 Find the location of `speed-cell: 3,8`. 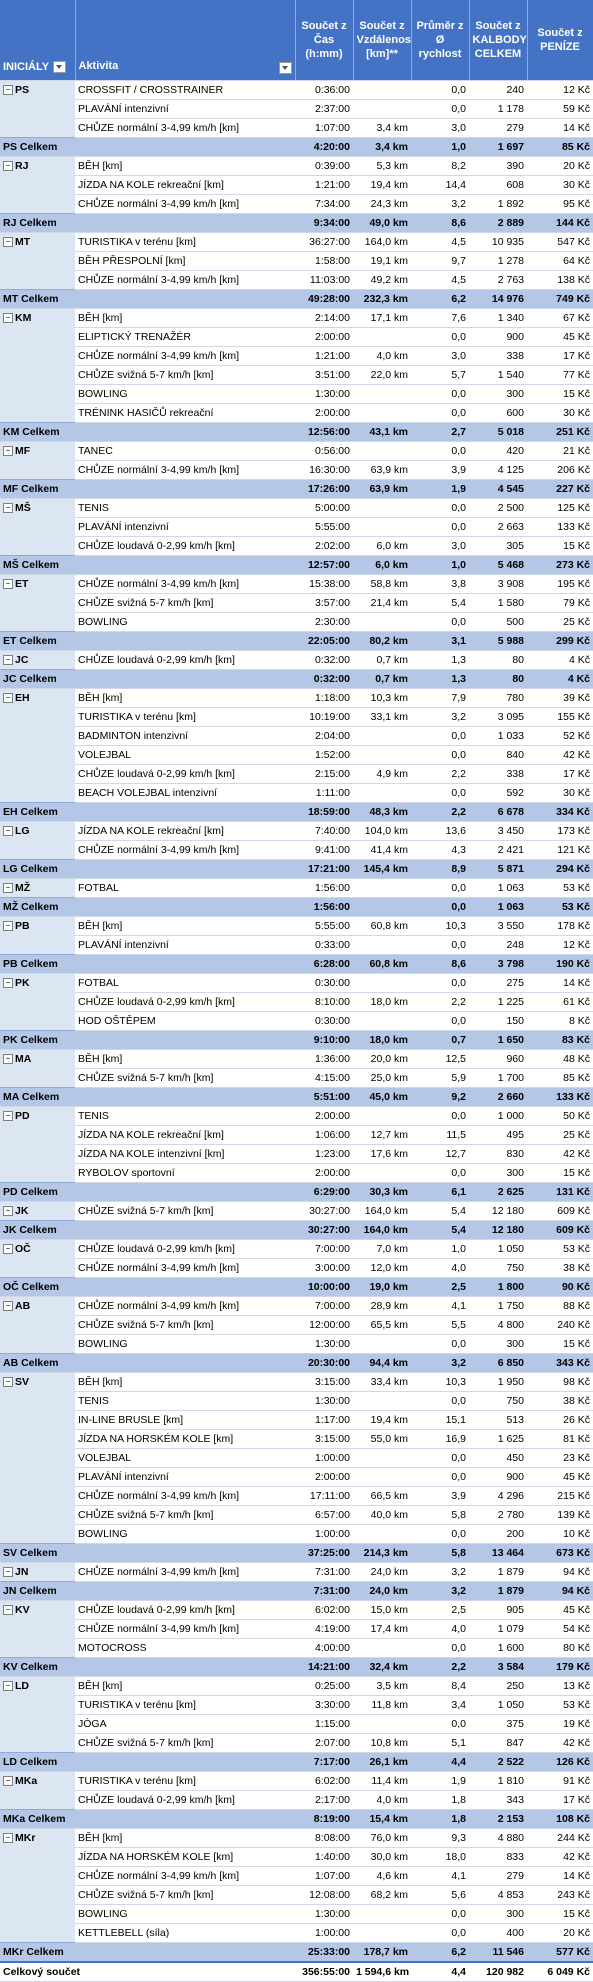

speed-cell: 3,8 is located at coordinates (440, 584).